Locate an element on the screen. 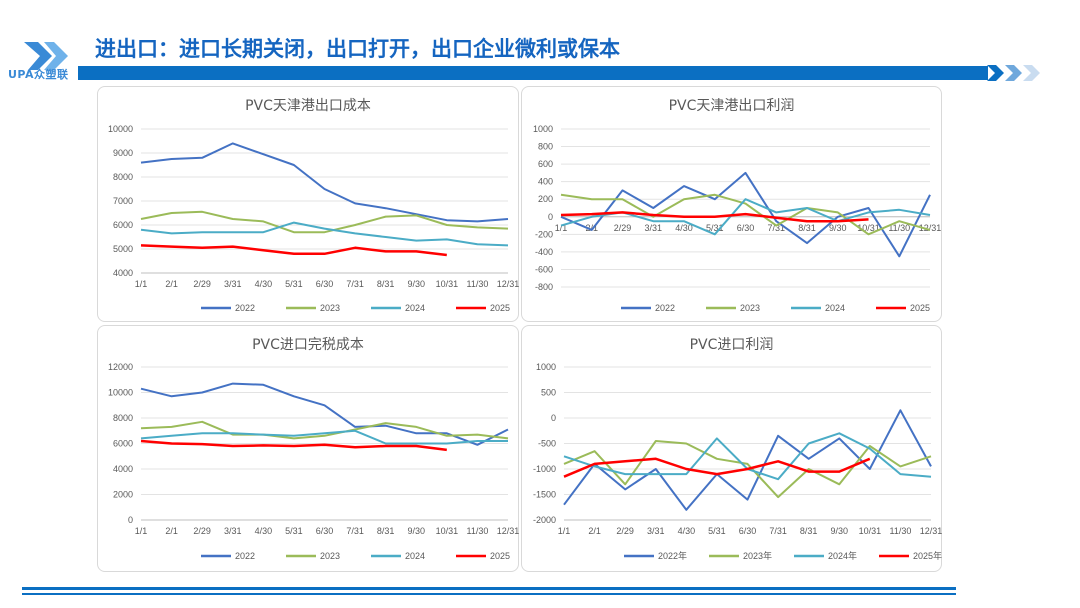  title-bar is located at coordinates (533, 73).